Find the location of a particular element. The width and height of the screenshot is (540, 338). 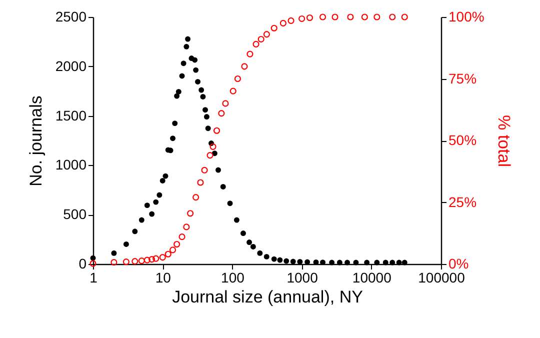

y2-axis-title: % total is located at coordinates (504, 141).